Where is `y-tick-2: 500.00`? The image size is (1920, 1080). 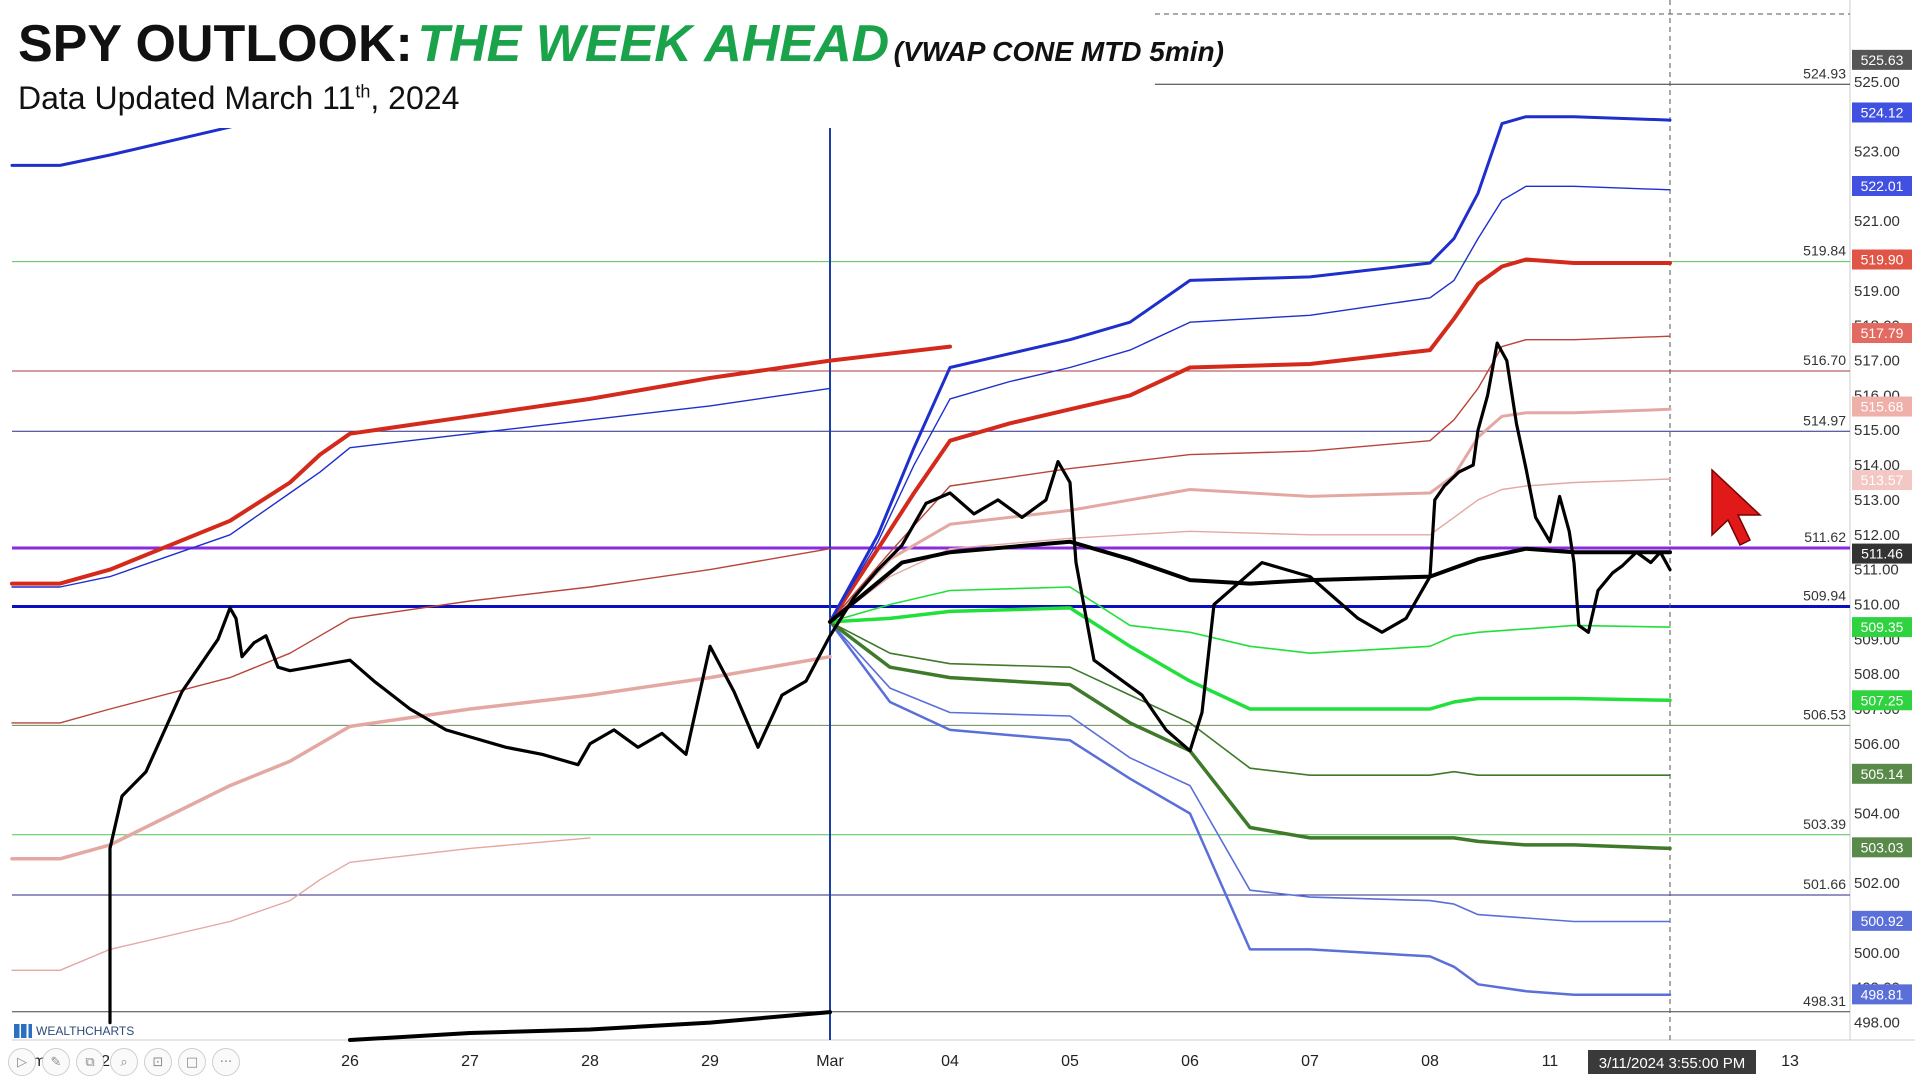 y-tick-2: 500.00 is located at coordinates (1877, 953).